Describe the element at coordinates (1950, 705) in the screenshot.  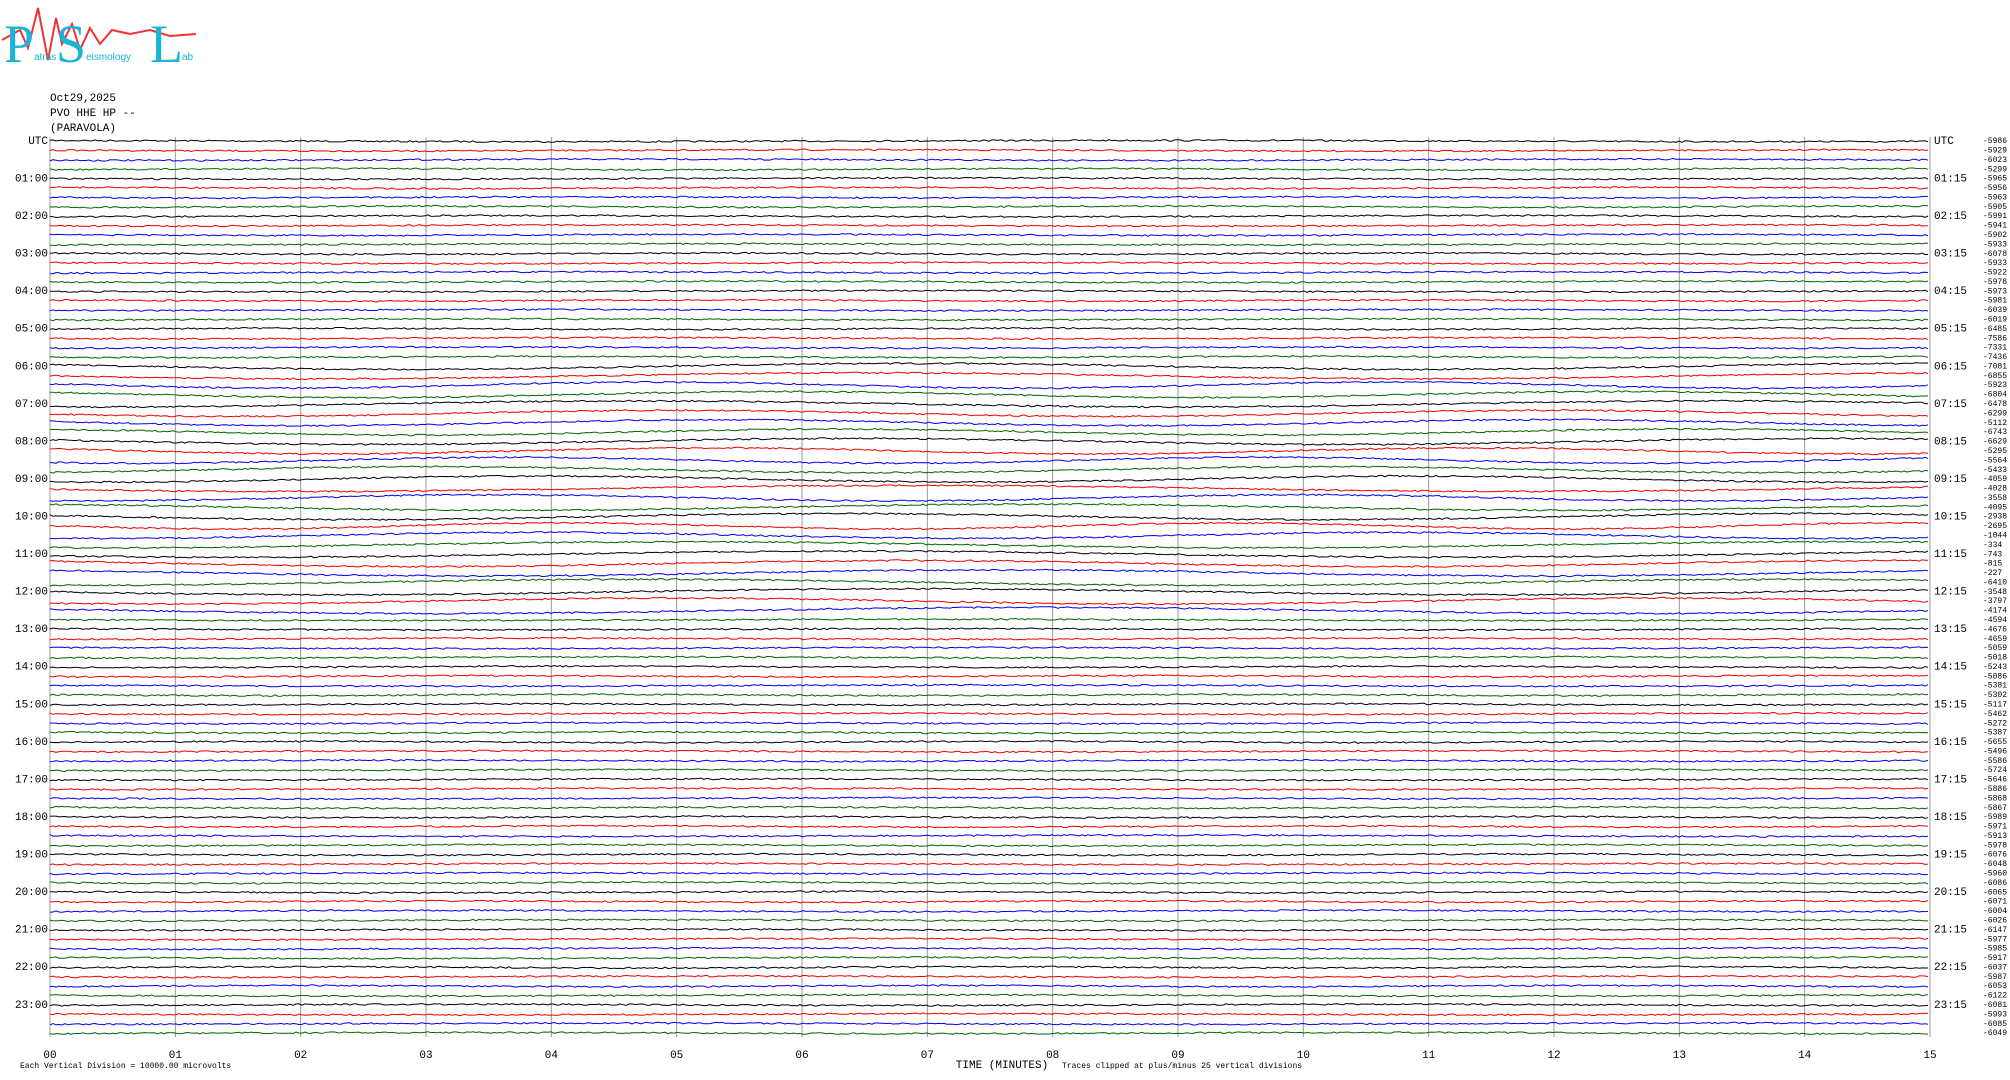
I see `right-time-label: 15:15` at that location.